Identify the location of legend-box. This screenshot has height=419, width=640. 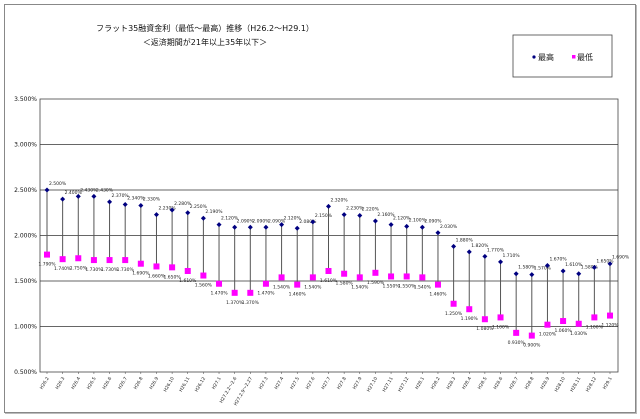
(562, 56).